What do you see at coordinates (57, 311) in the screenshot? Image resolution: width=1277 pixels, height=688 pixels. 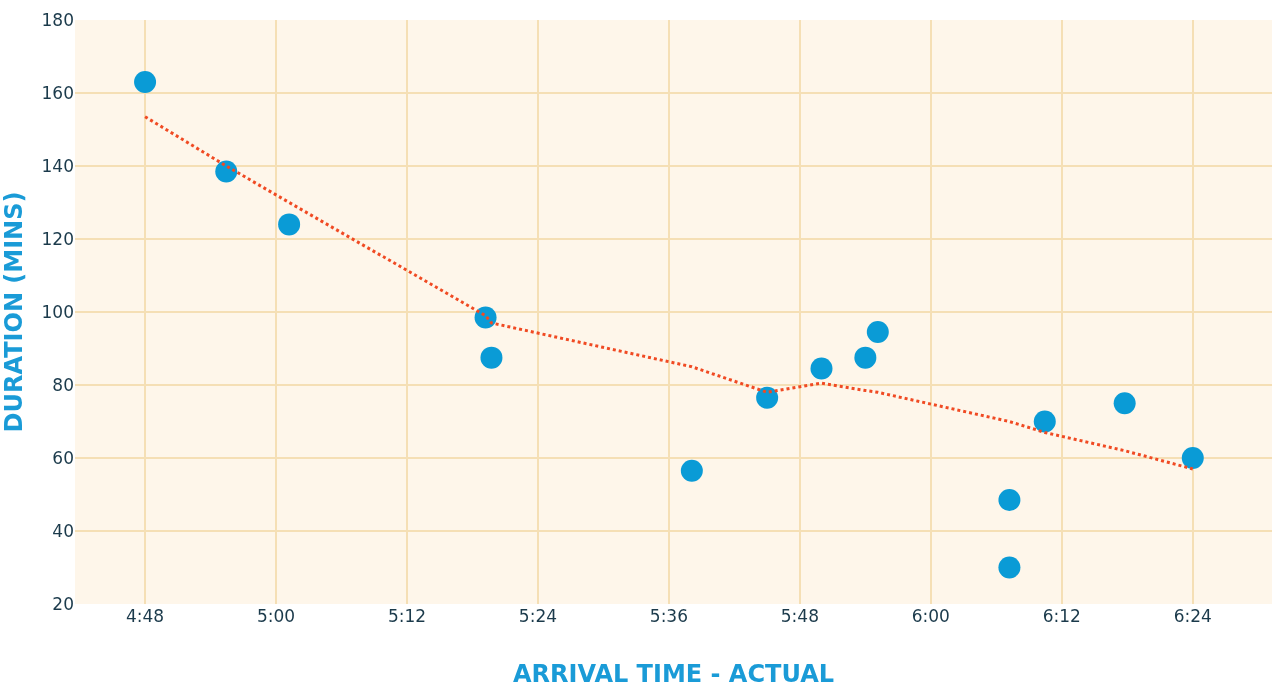 I see `y-tick-label: 100` at bounding box center [57, 311].